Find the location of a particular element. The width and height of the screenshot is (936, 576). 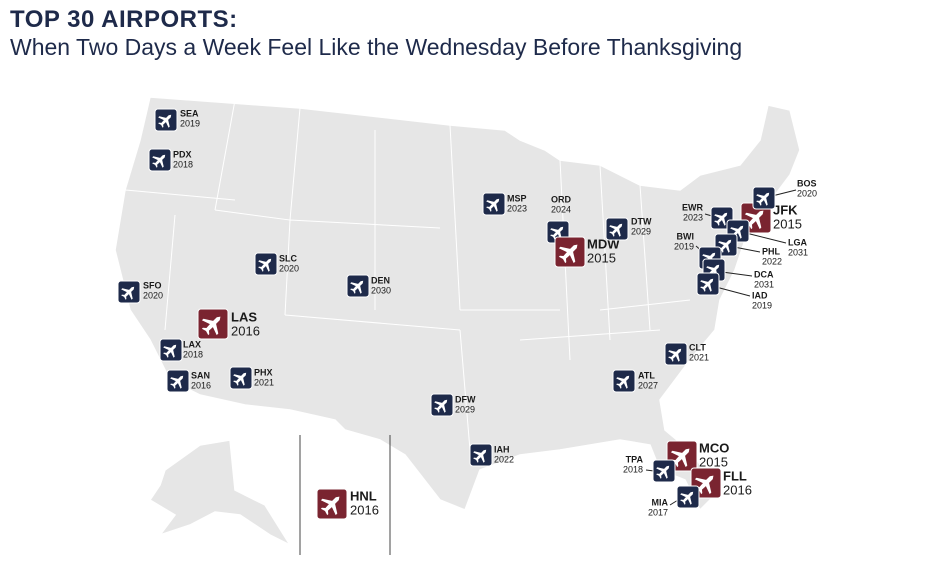

airport-year: 2022 is located at coordinates (504, 459).